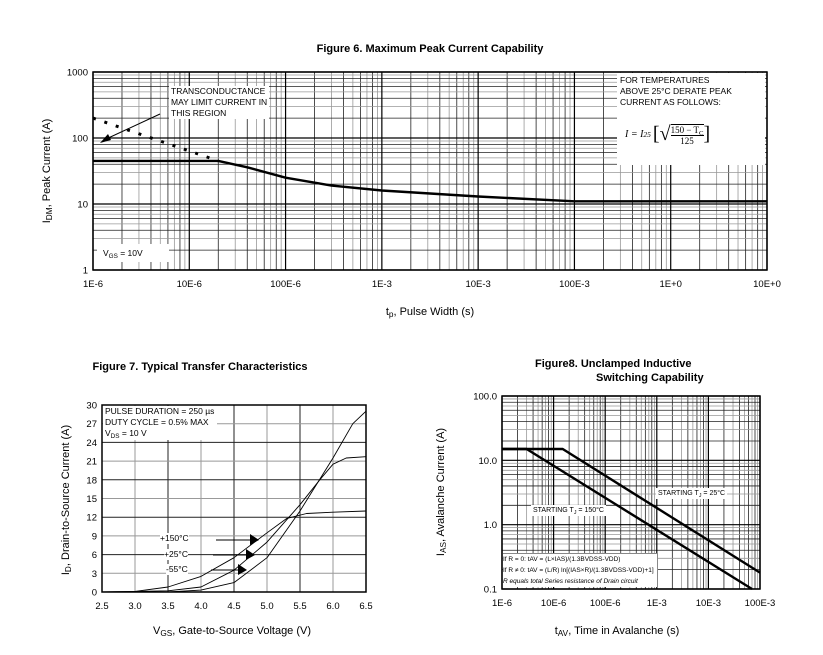 Image resolution: width=823 pixels, height=655 pixels. I want to click on fig7-label-150c: +150°C, so click(174, 538).